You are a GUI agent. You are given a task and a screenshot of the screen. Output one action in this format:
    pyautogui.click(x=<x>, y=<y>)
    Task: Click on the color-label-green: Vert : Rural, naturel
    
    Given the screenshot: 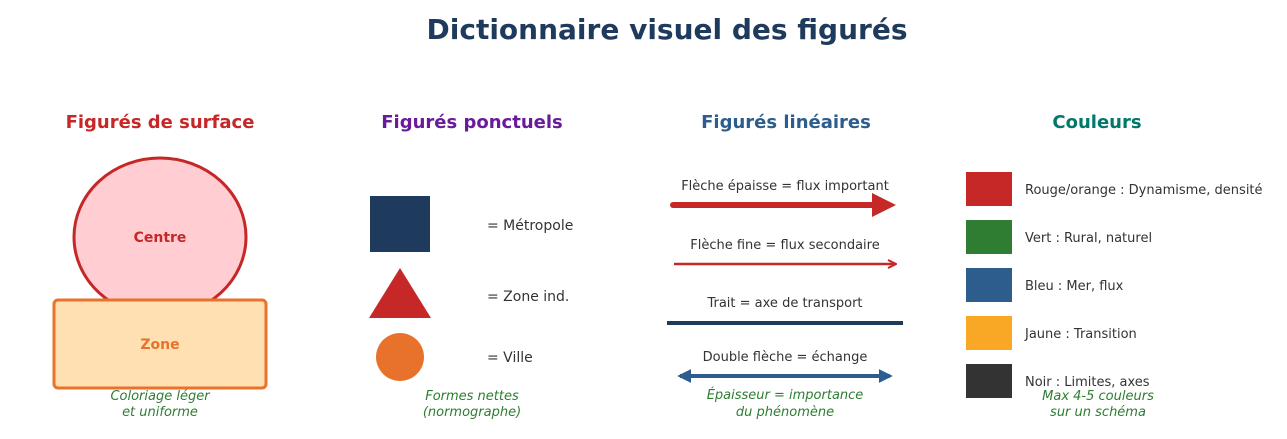 What is the action you would take?
    pyautogui.click(x=1088, y=238)
    